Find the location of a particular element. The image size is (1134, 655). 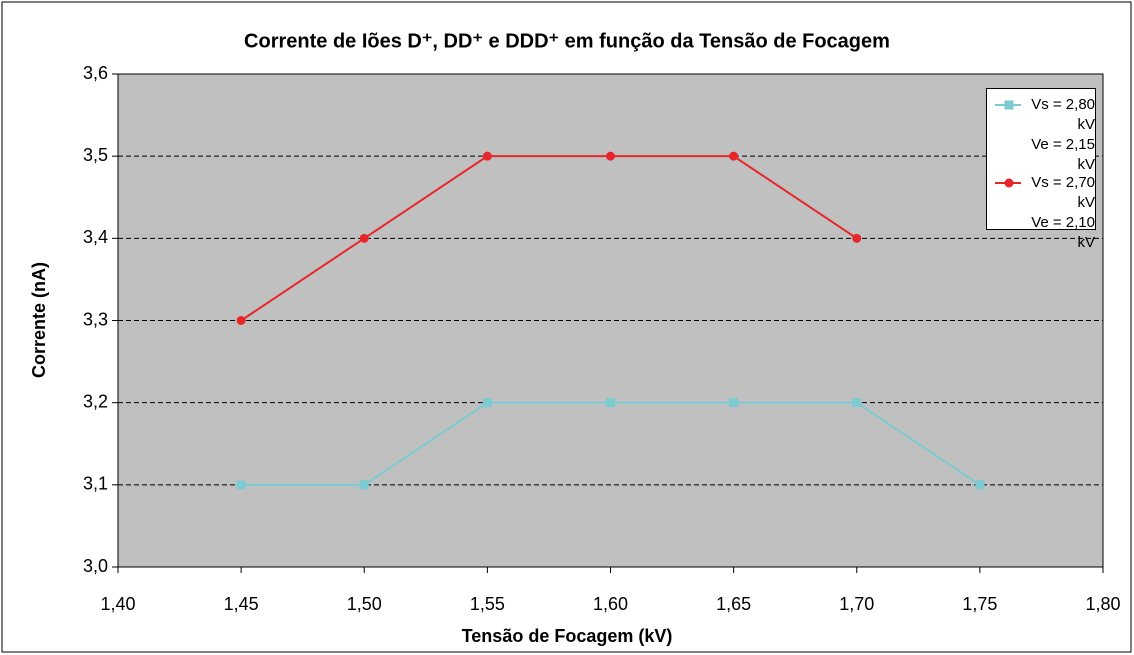

y-tick-label: 3,6 is located at coordinates (95, 73).